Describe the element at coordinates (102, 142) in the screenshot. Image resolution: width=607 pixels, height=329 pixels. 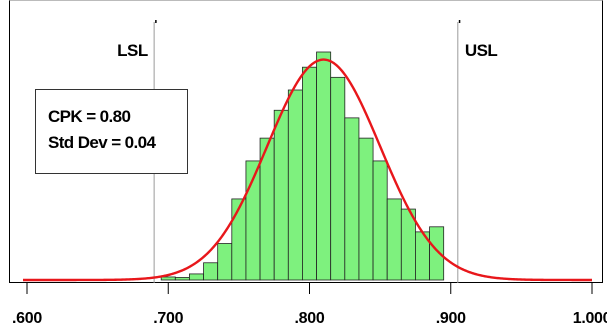
I see `std-dev-value: Std Dev = 0.04` at that location.